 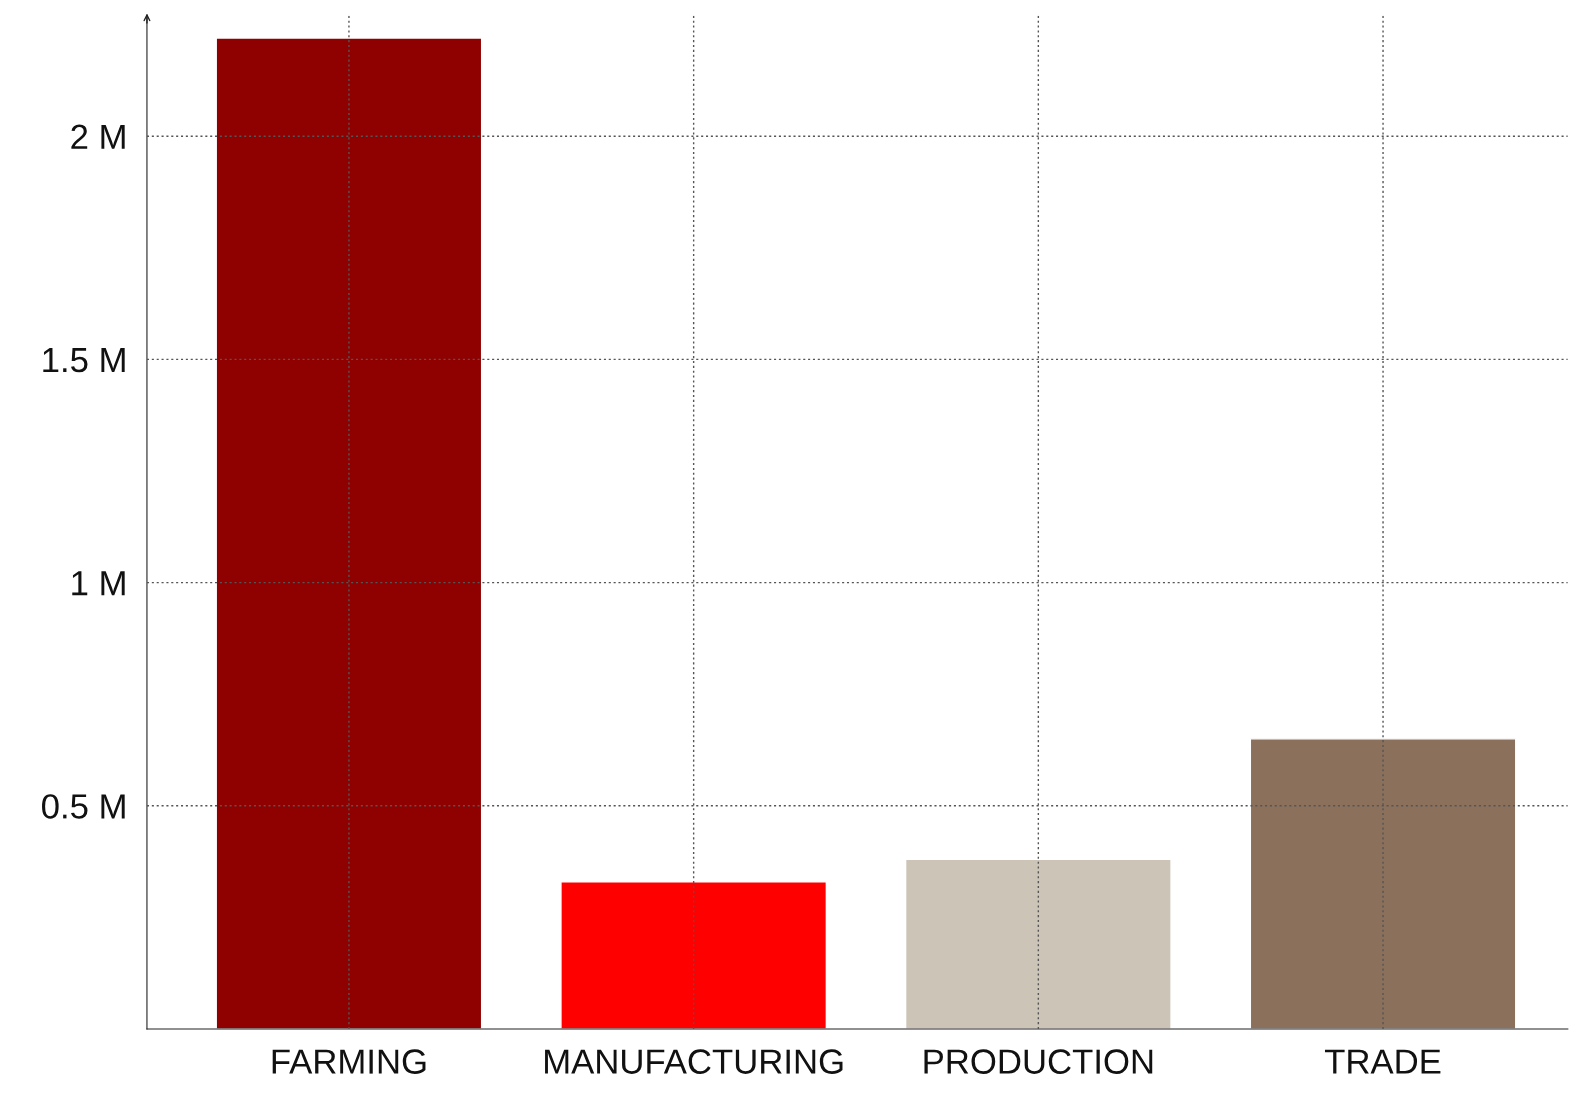 What do you see at coordinates (349, 1061) in the screenshot?
I see `x-tick-label: FARMING` at bounding box center [349, 1061].